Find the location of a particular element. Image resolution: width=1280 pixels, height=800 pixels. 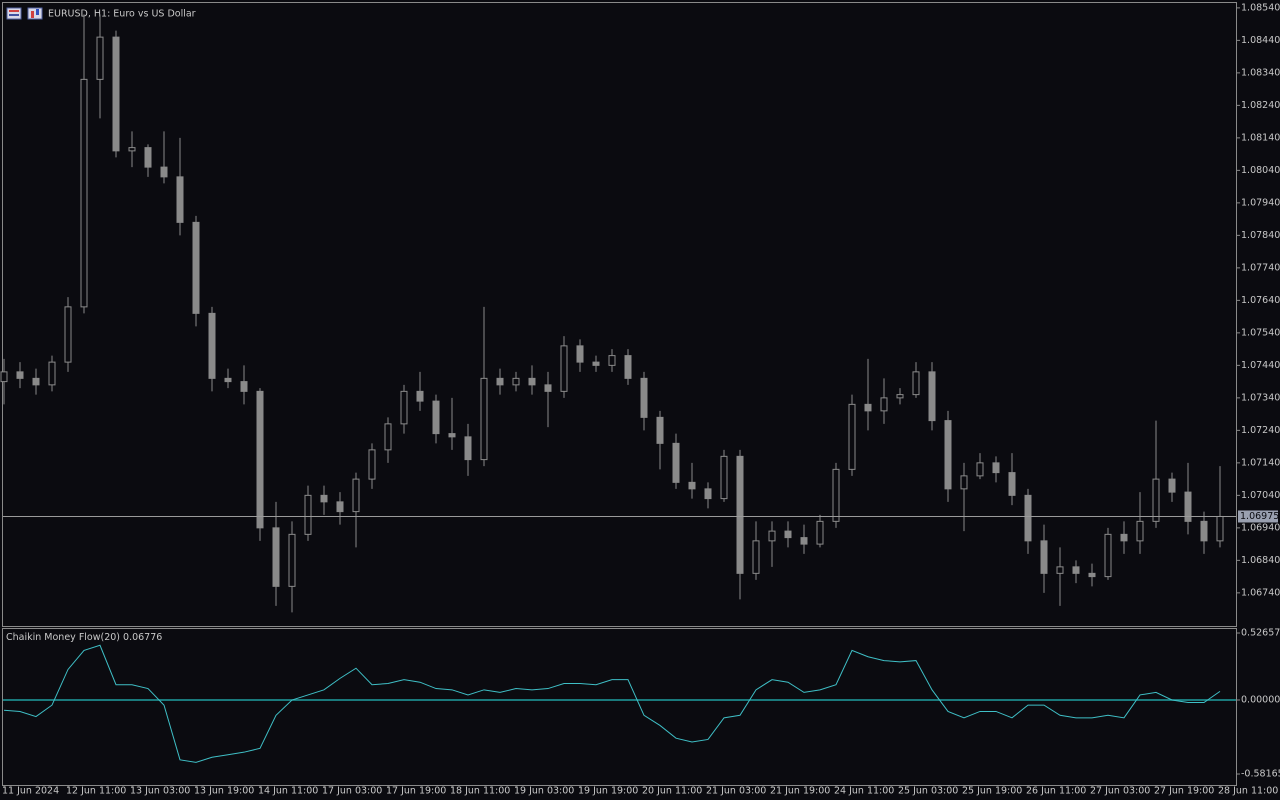

x-tick-label: 28 Jun 11:00 is located at coordinates (1248, 791).